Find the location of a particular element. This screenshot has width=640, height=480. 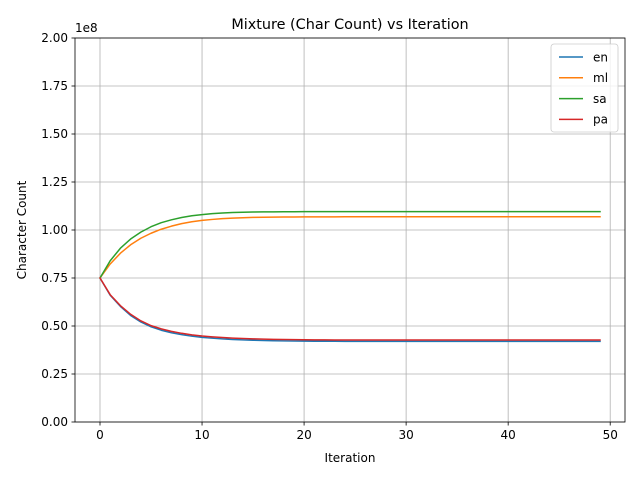

legend-label-en: en is located at coordinates (600, 57).